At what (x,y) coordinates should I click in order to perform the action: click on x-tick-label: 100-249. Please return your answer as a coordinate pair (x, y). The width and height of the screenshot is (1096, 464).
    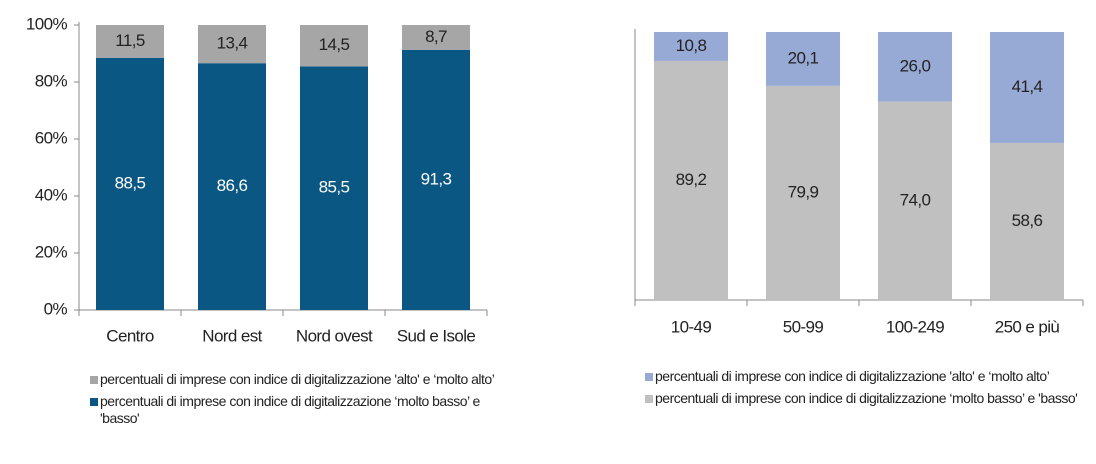
    Looking at the image, I should click on (915, 326).